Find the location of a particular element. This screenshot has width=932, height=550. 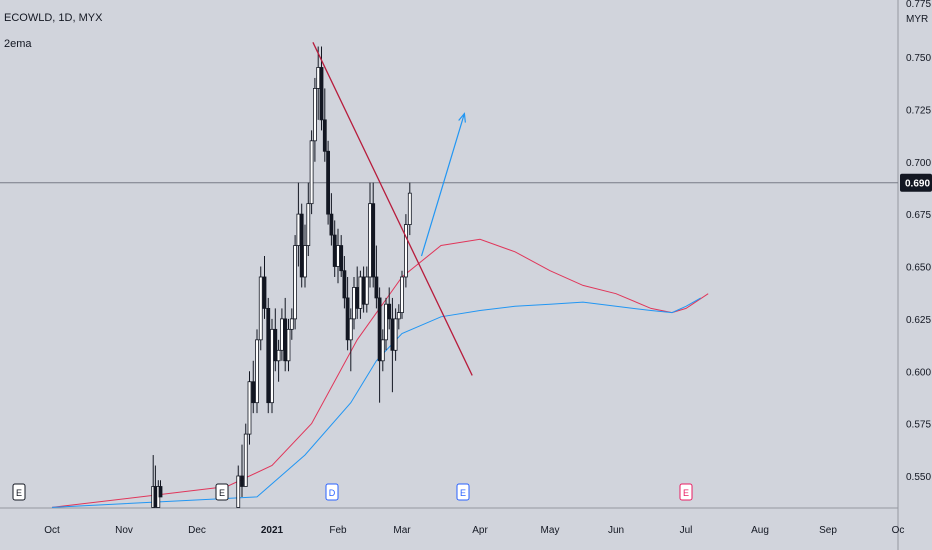

time-tick-label: Mar is located at coordinates (402, 530).